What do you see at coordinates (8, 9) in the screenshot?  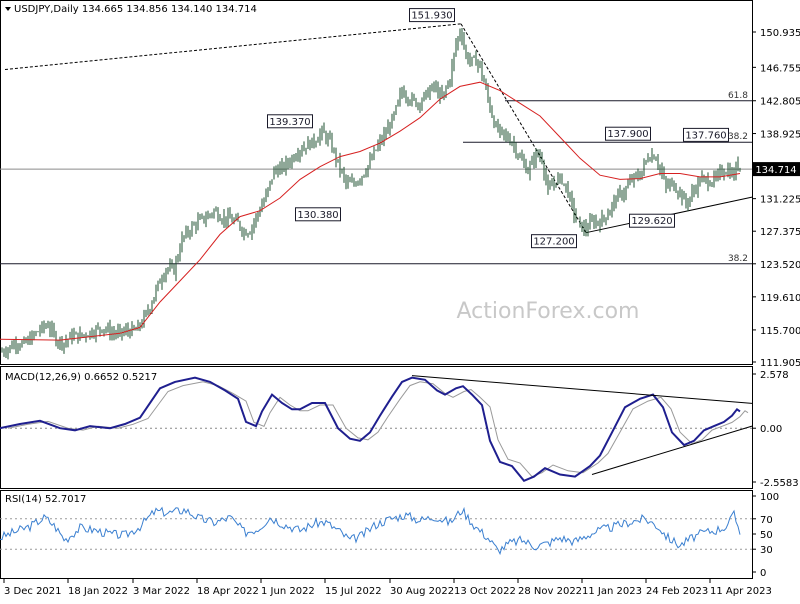 I see `dropdown-triangle-icon` at bounding box center [8, 9].